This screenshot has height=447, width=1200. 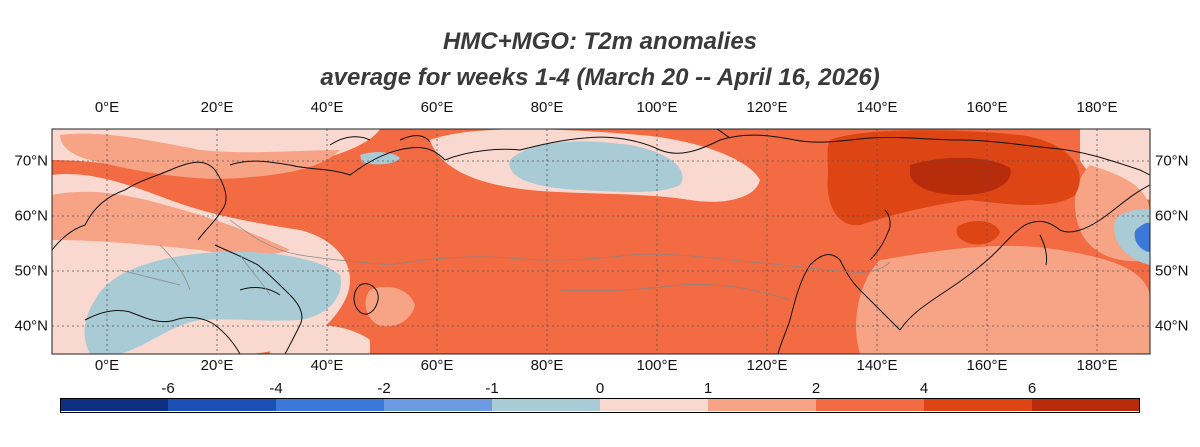 I want to click on field-salmon-arctic-coast, so click(x=200, y=156).